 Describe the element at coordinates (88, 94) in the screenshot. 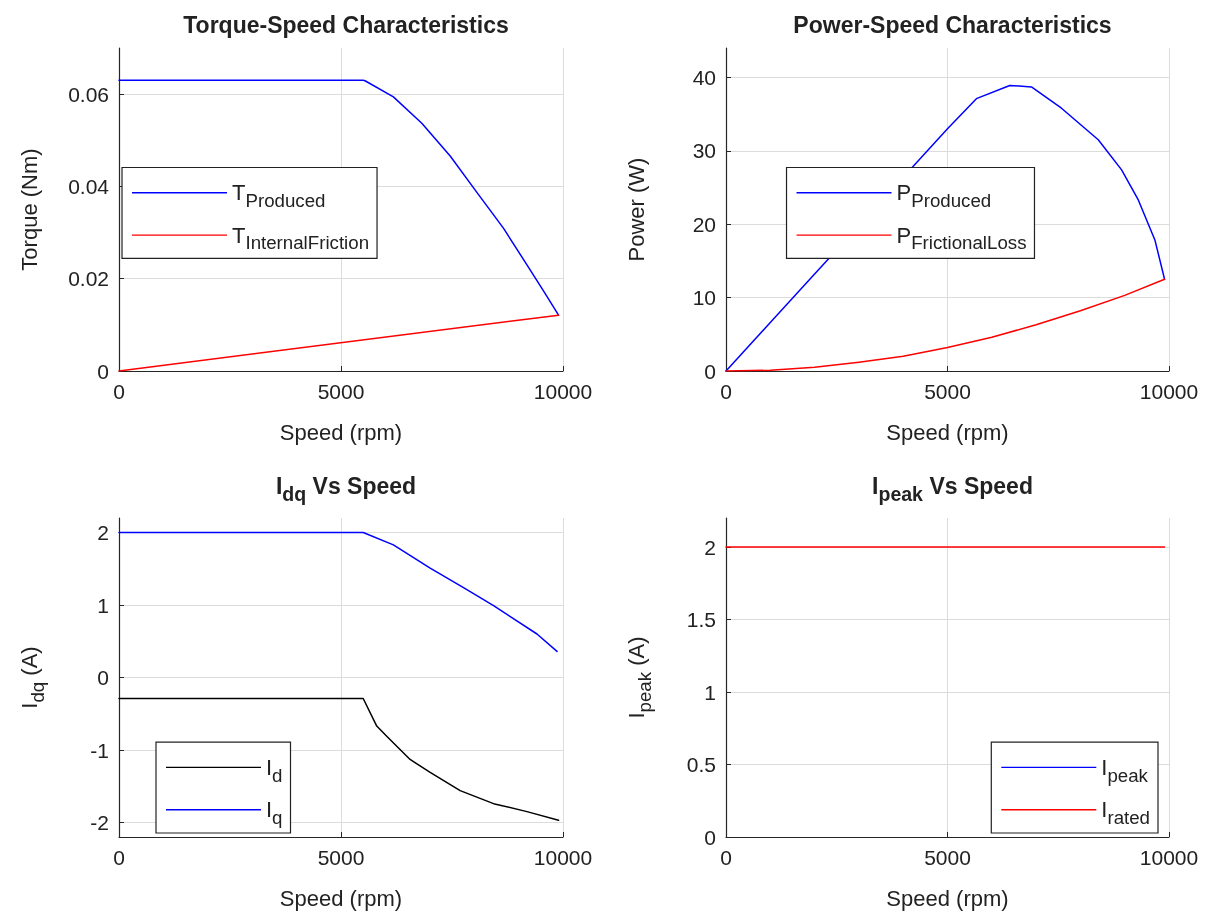

I see `y-tick-label: 0.06` at that location.